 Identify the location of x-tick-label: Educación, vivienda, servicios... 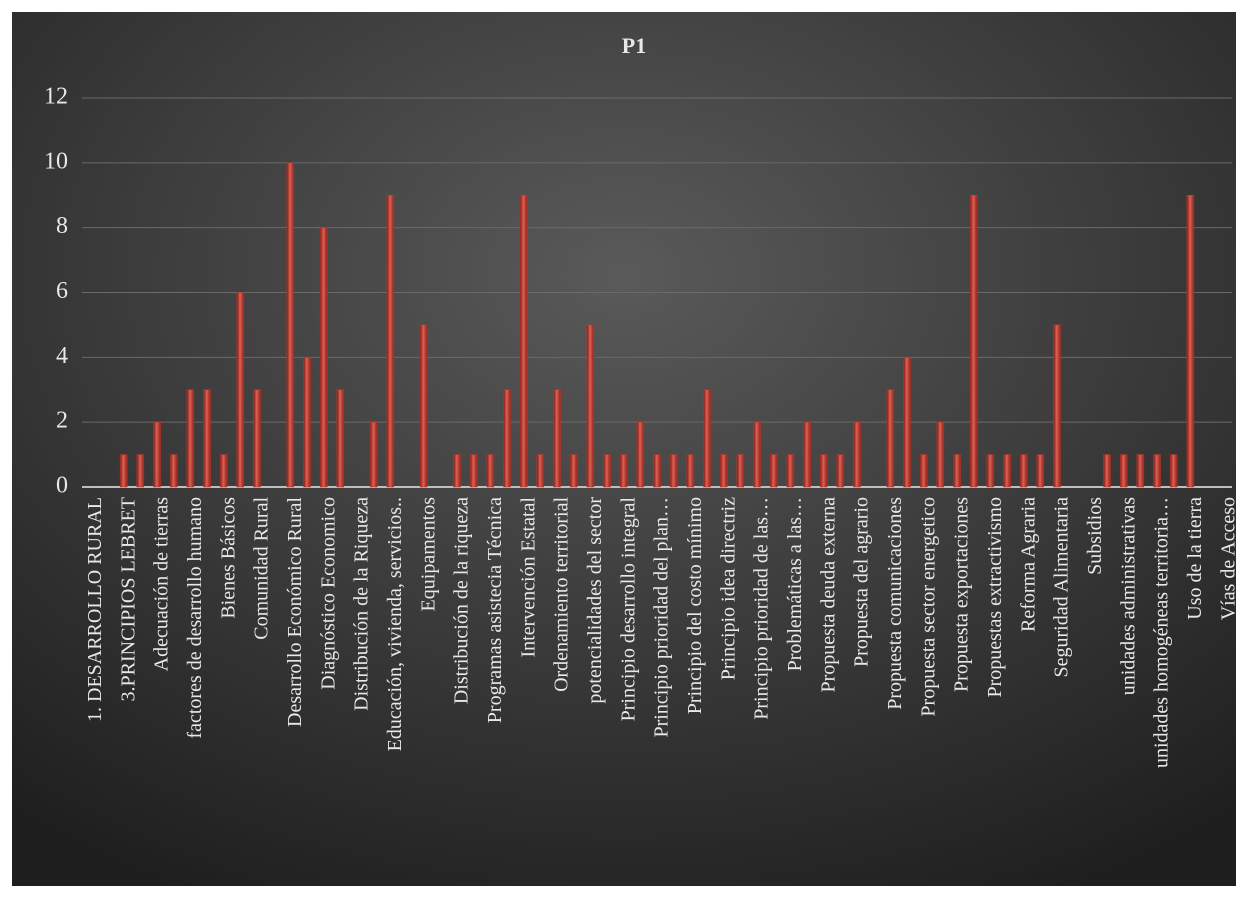
(395, 624).